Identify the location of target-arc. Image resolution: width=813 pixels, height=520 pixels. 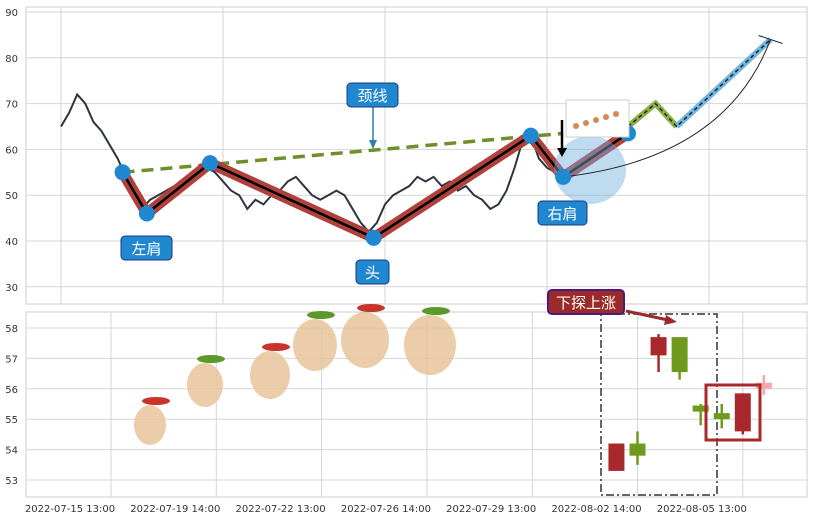
(667, 108).